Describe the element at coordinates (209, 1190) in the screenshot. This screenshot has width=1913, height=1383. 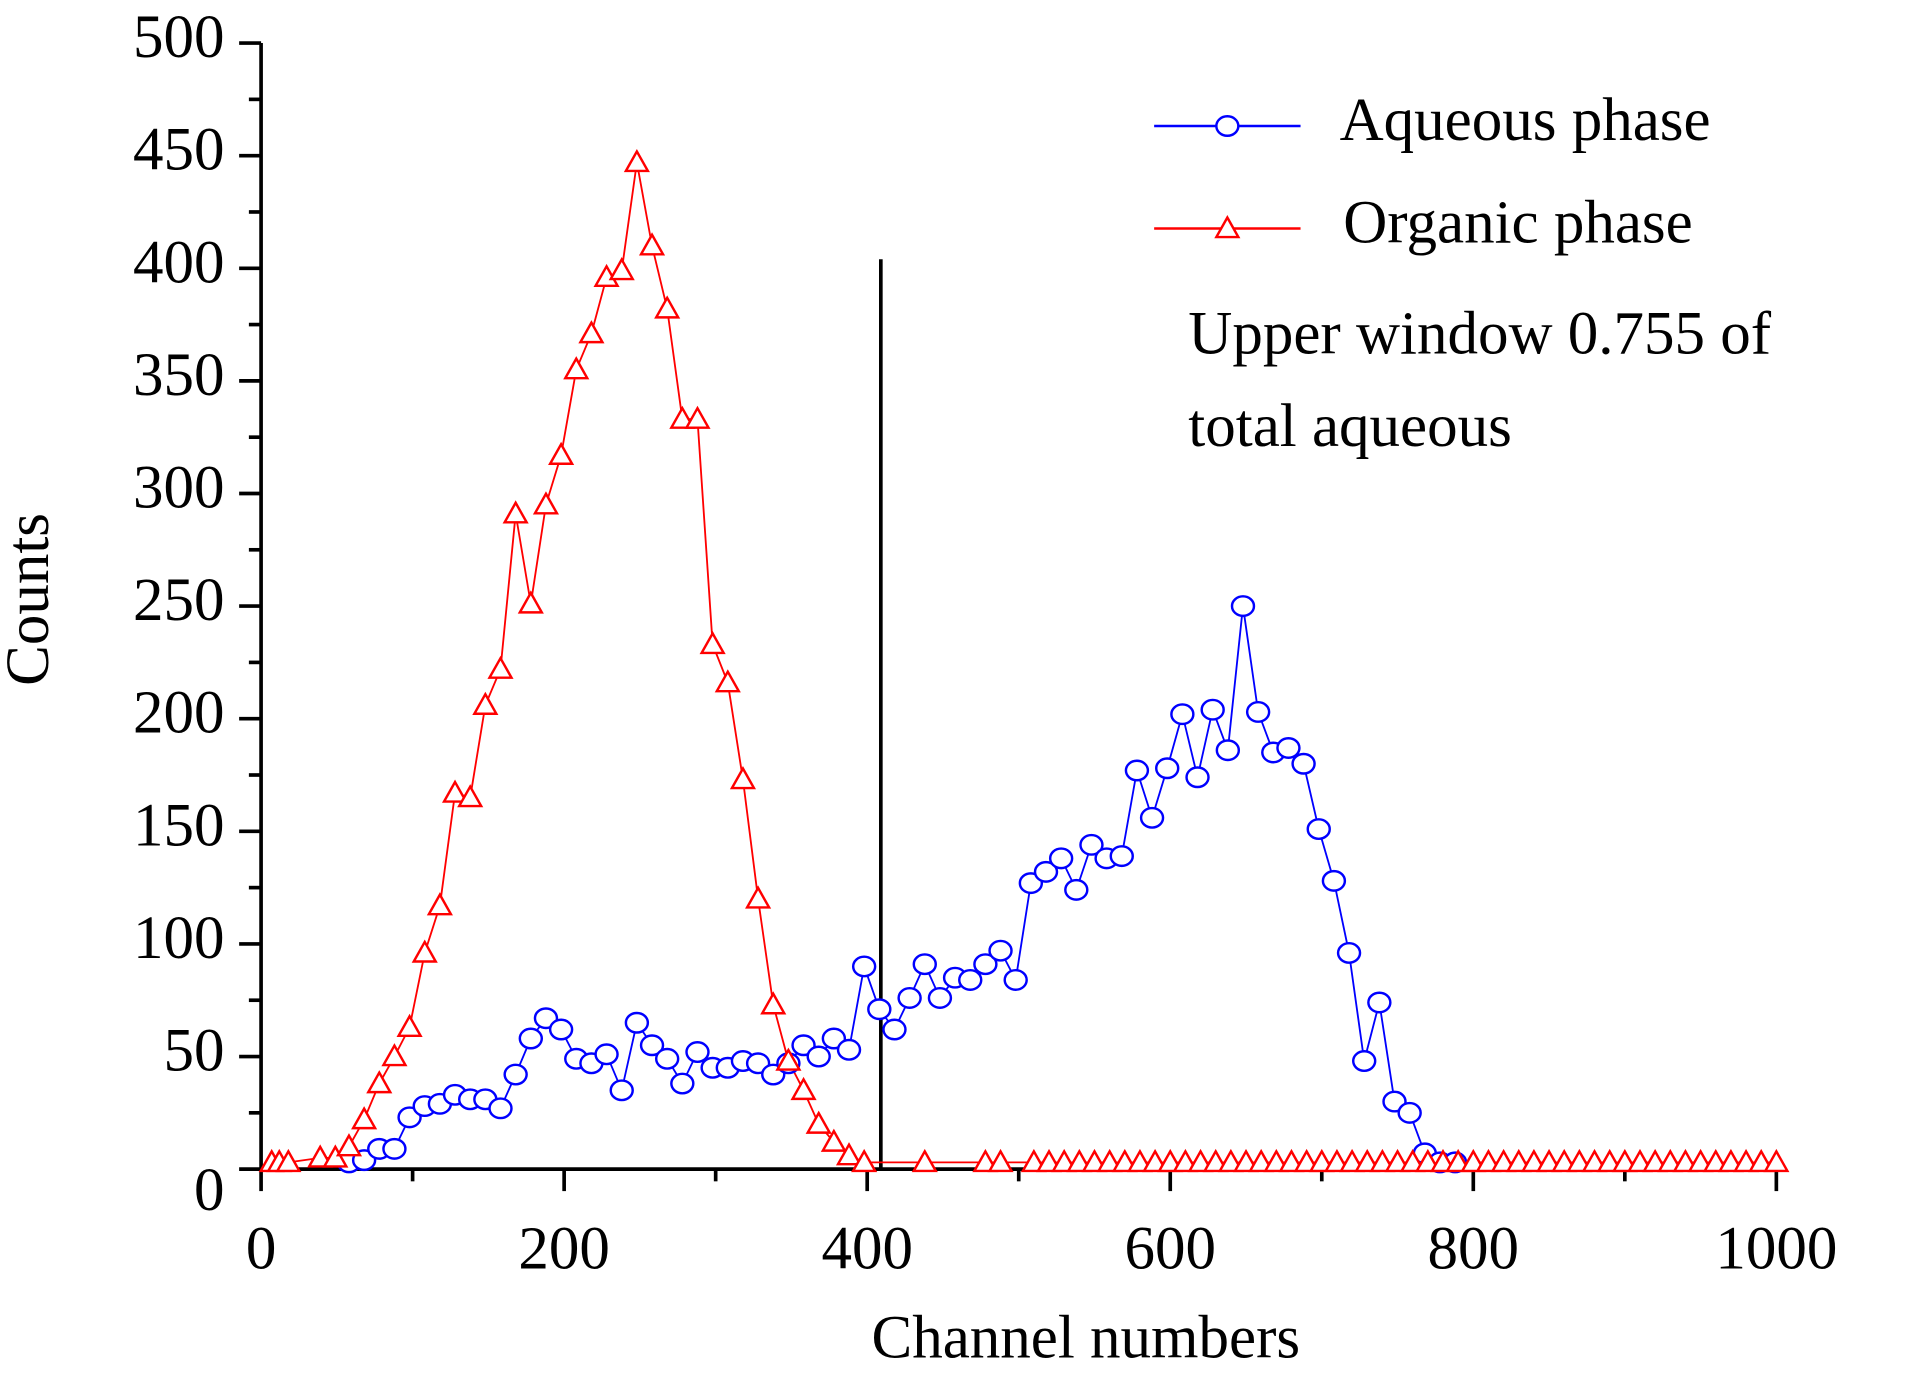
I see `y-tick-label: 0` at that location.